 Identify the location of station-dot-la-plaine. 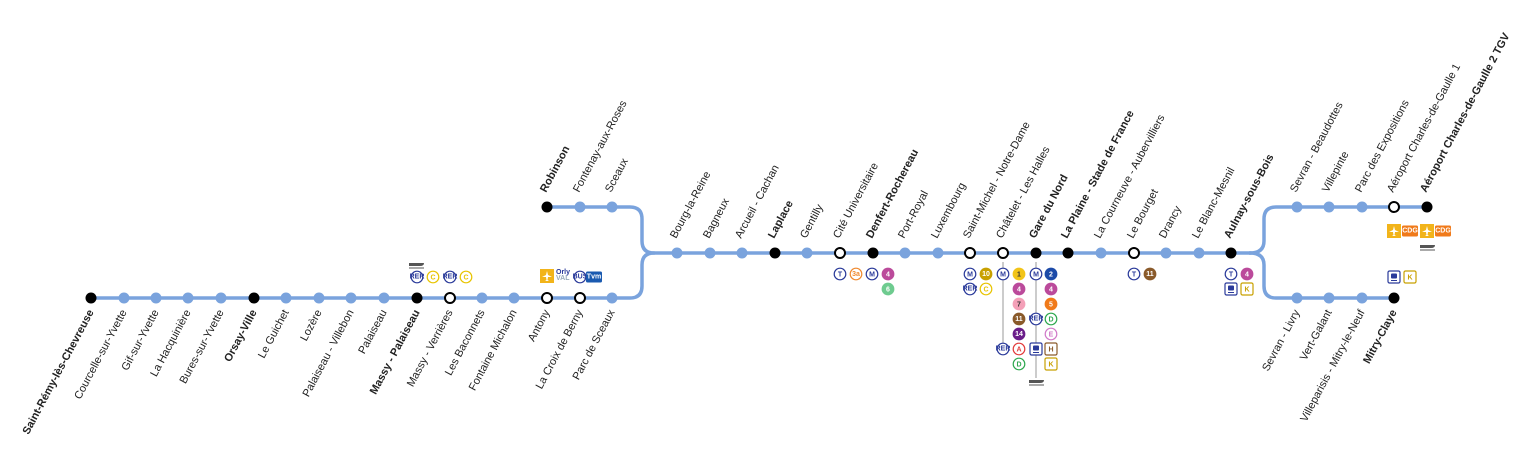
(1068, 253).